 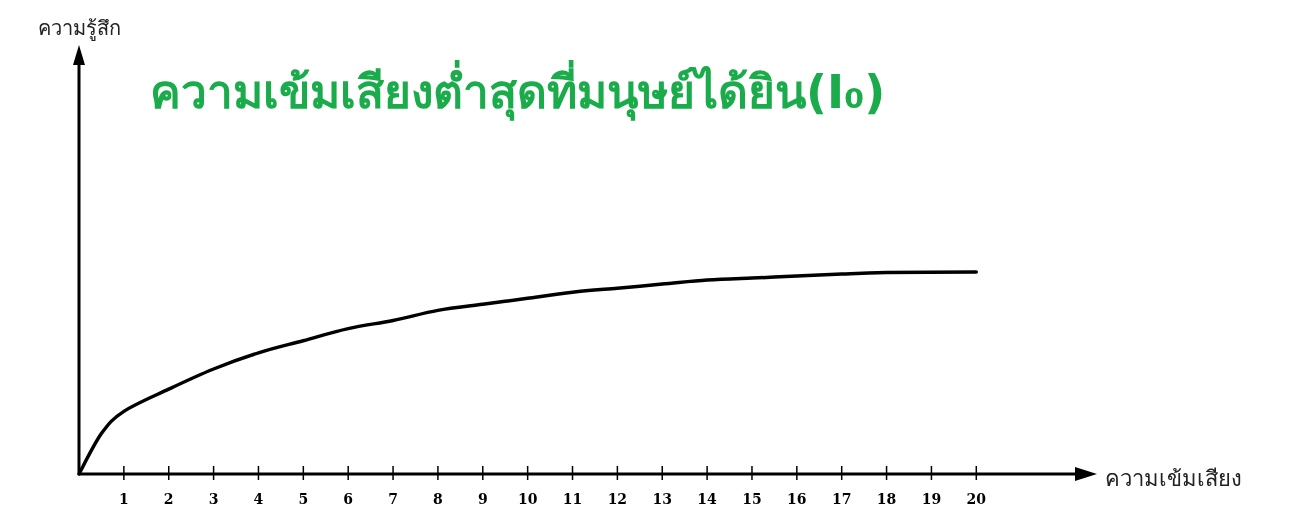 I want to click on x-tick-label: 11, so click(x=572, y=499).